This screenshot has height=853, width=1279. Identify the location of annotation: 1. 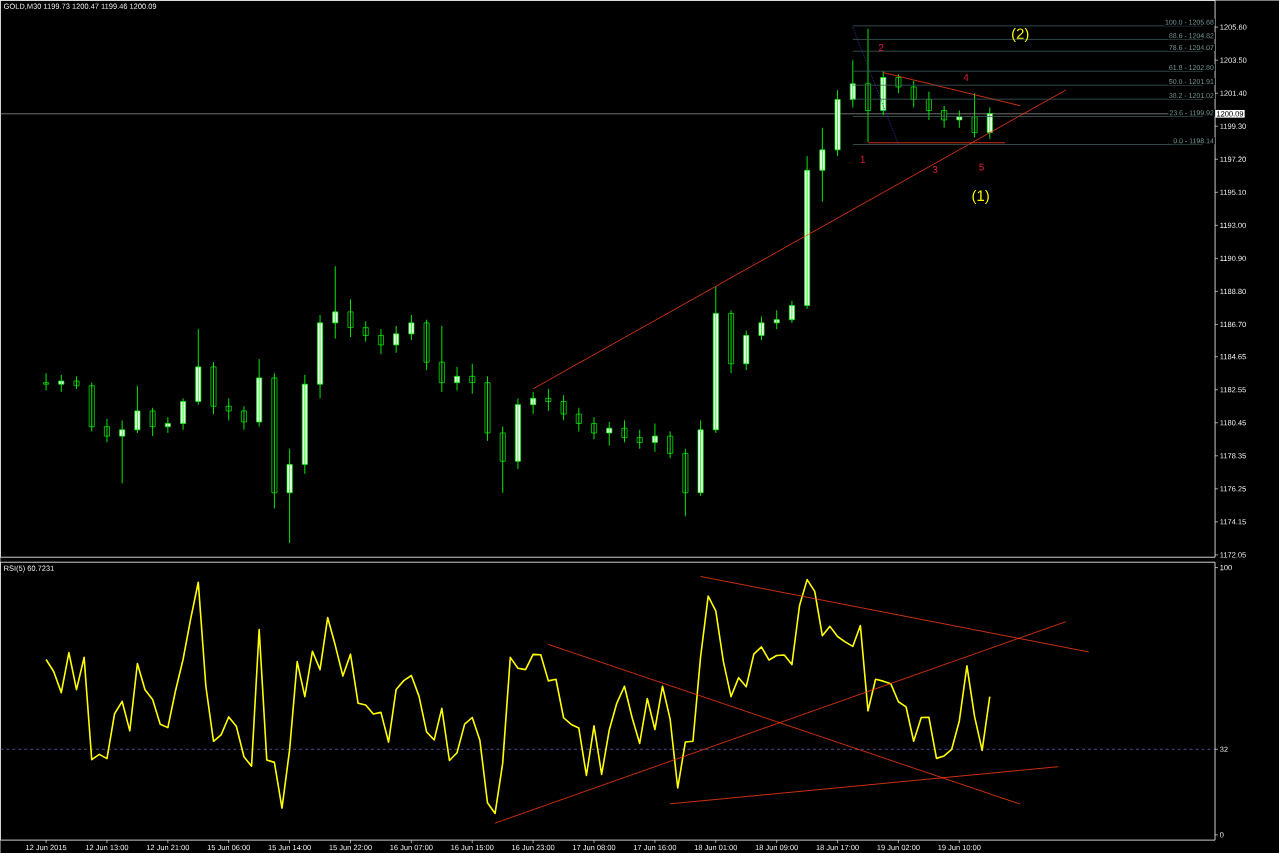
(862, 159).